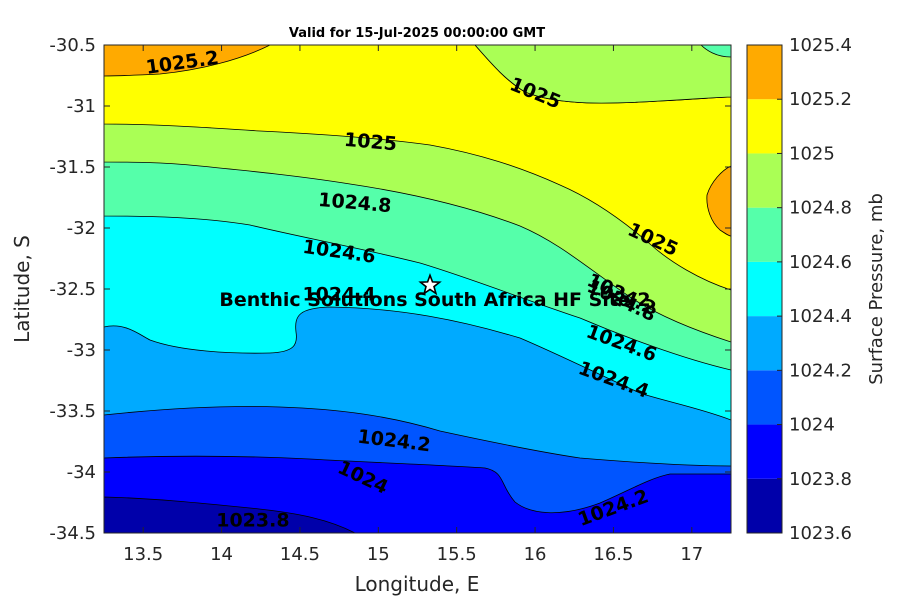 This screenshot has width=900, height=600. I want to click on x-tick-label: 13.5, so click(143, 554).